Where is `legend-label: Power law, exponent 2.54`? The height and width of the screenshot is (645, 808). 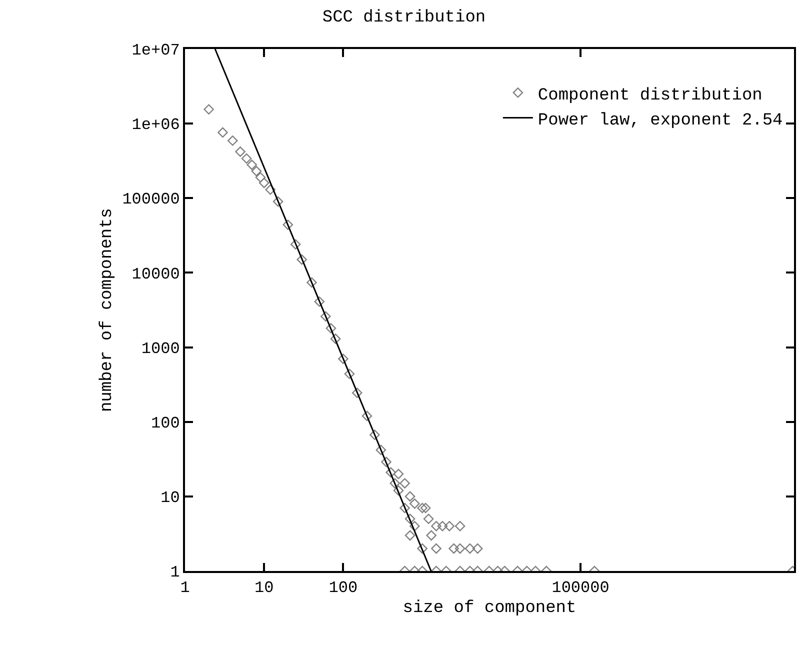 legend-label: Power law, exponent 2.54 is located at coordinates (660, 120).